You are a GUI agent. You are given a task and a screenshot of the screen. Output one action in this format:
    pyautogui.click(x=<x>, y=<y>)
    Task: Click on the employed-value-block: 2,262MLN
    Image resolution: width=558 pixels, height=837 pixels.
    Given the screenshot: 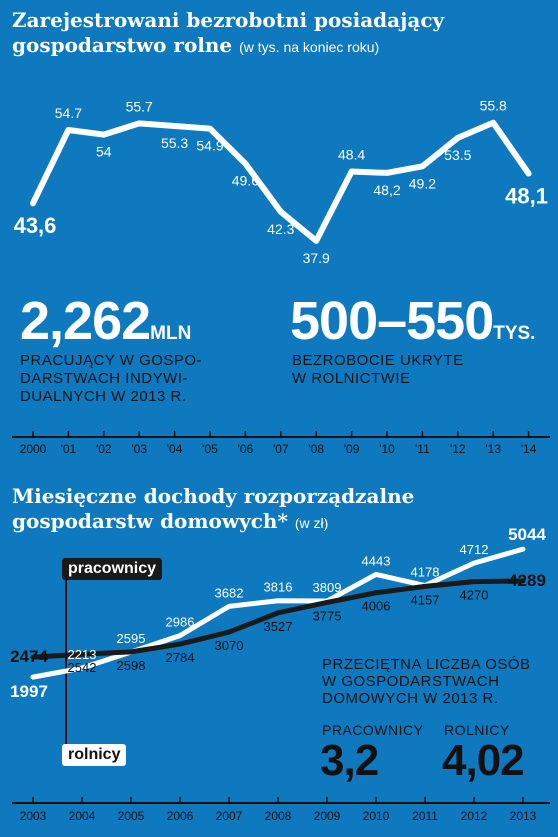 What is the action you would take?
    pyautogui.click(x=105, y=321)
    